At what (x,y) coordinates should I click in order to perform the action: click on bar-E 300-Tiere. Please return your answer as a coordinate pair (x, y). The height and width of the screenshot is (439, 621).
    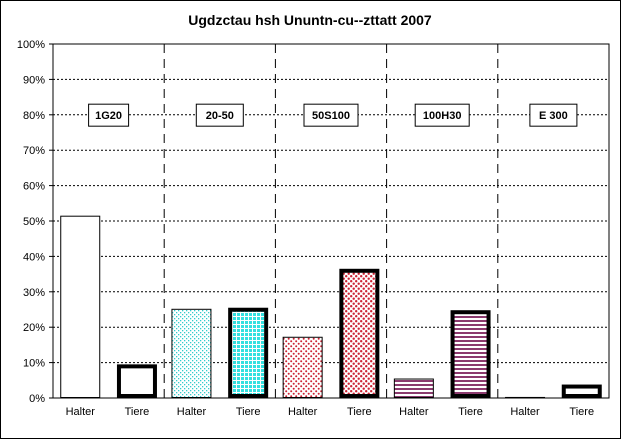
    Looking at the image, I should click on (581, 391).